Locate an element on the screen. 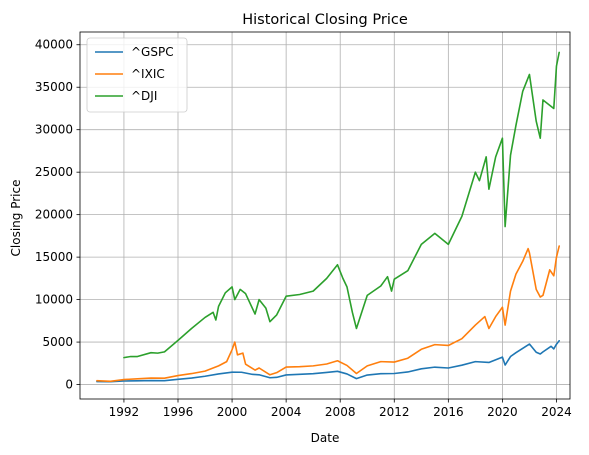 This screenshot has height=455, width=589. y-tick-label: 20000 is located at coordinates (54, 215).